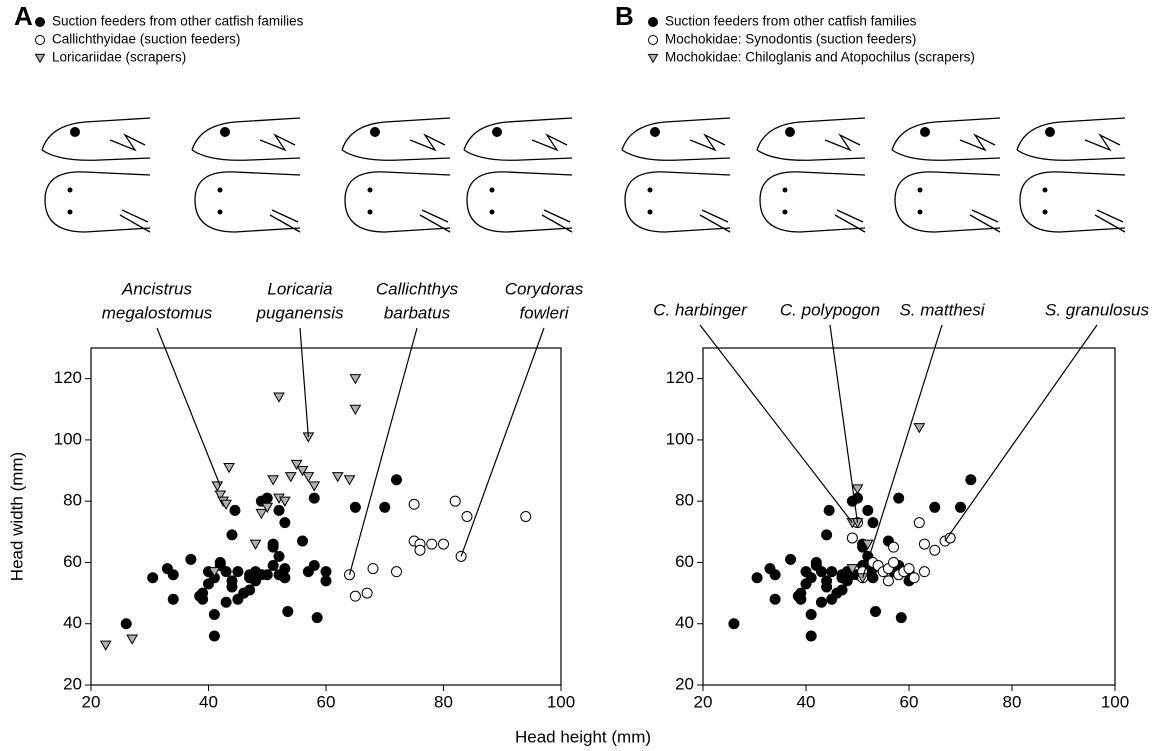 The image size is (1165, 751). What do you see at coordinates (417, 312) in the screenshot?
I see `annotation-label: barbatus` at bounding box center [417, 312].